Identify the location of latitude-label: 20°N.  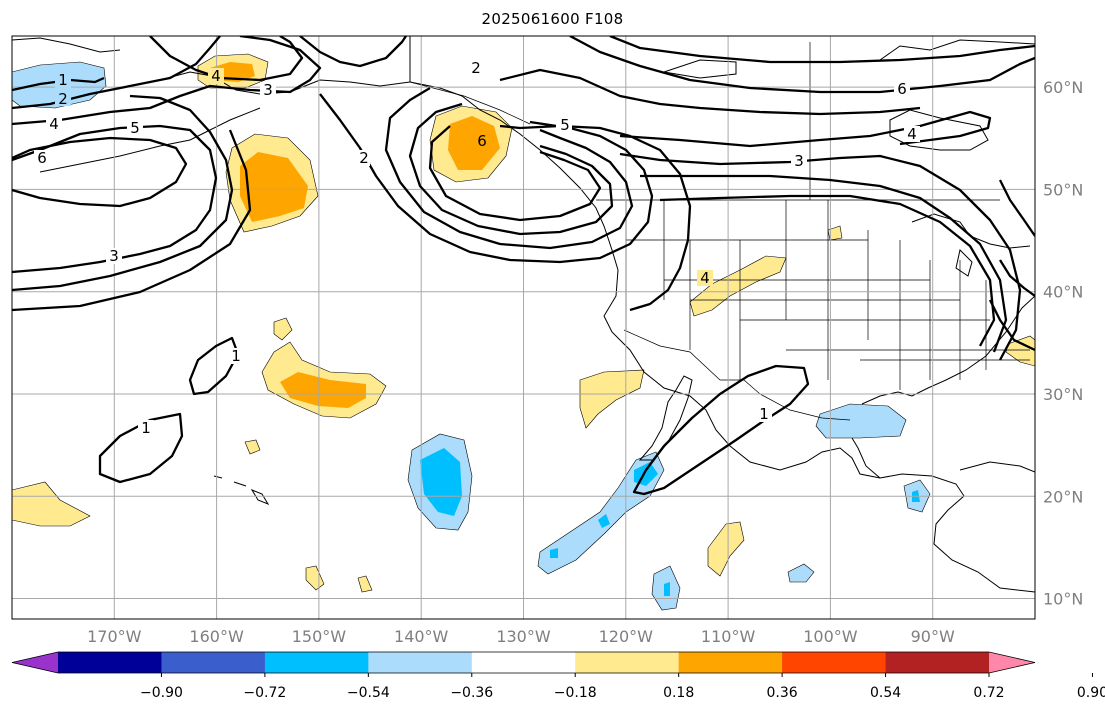
(1063, 496).